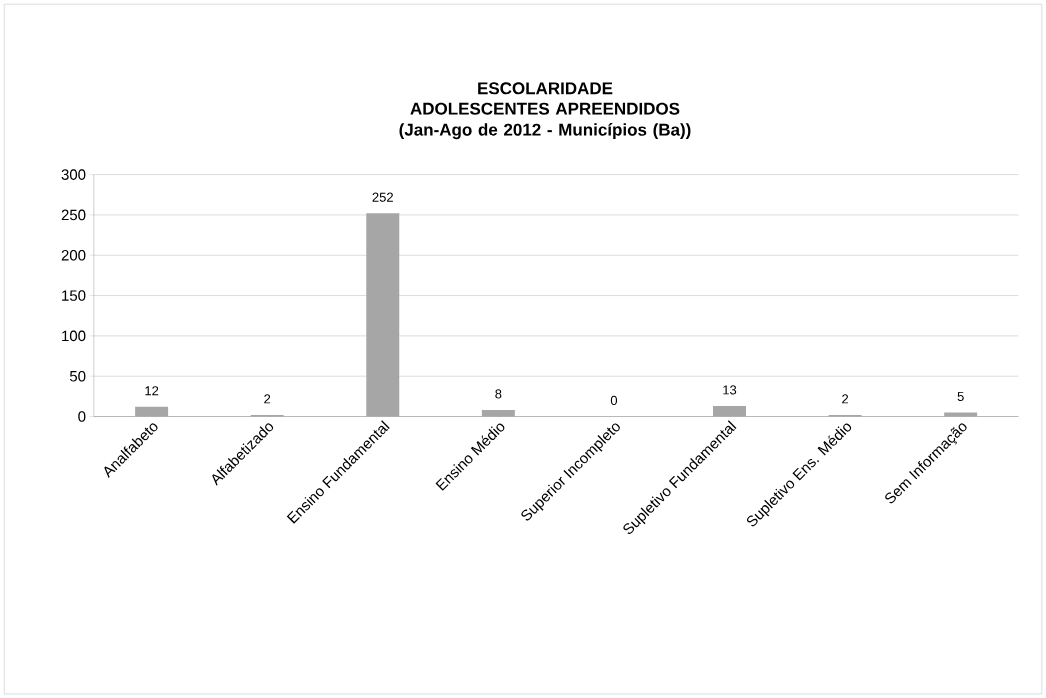 The image size is (1046, 698). I want to click on chart-subtitle: ADOLESCENTES APREENDIDOS (Jan-Ago de 2012 - Municípios (Ba)), so click(545, 121).